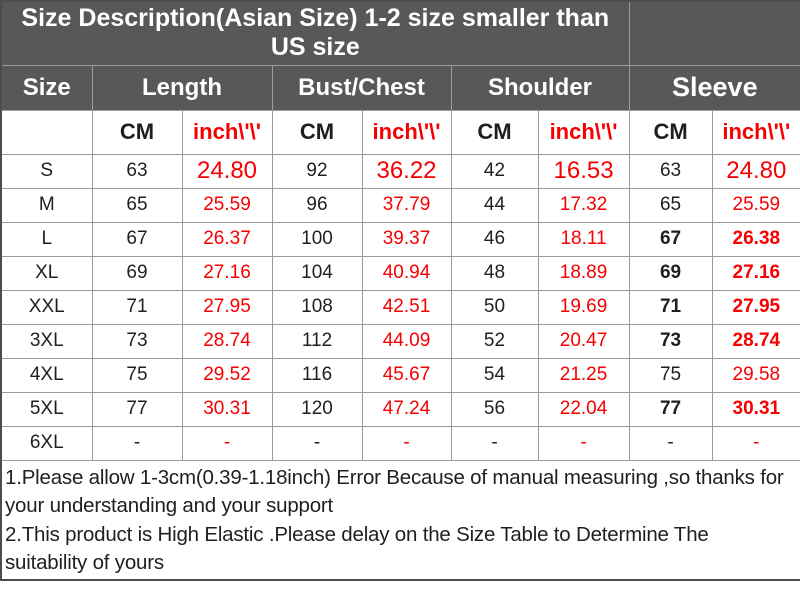  What do you see at coordinates (227, 341) in the screenshot?
I see `length-inch-value: 28.74` at bounding box center [227, 341].